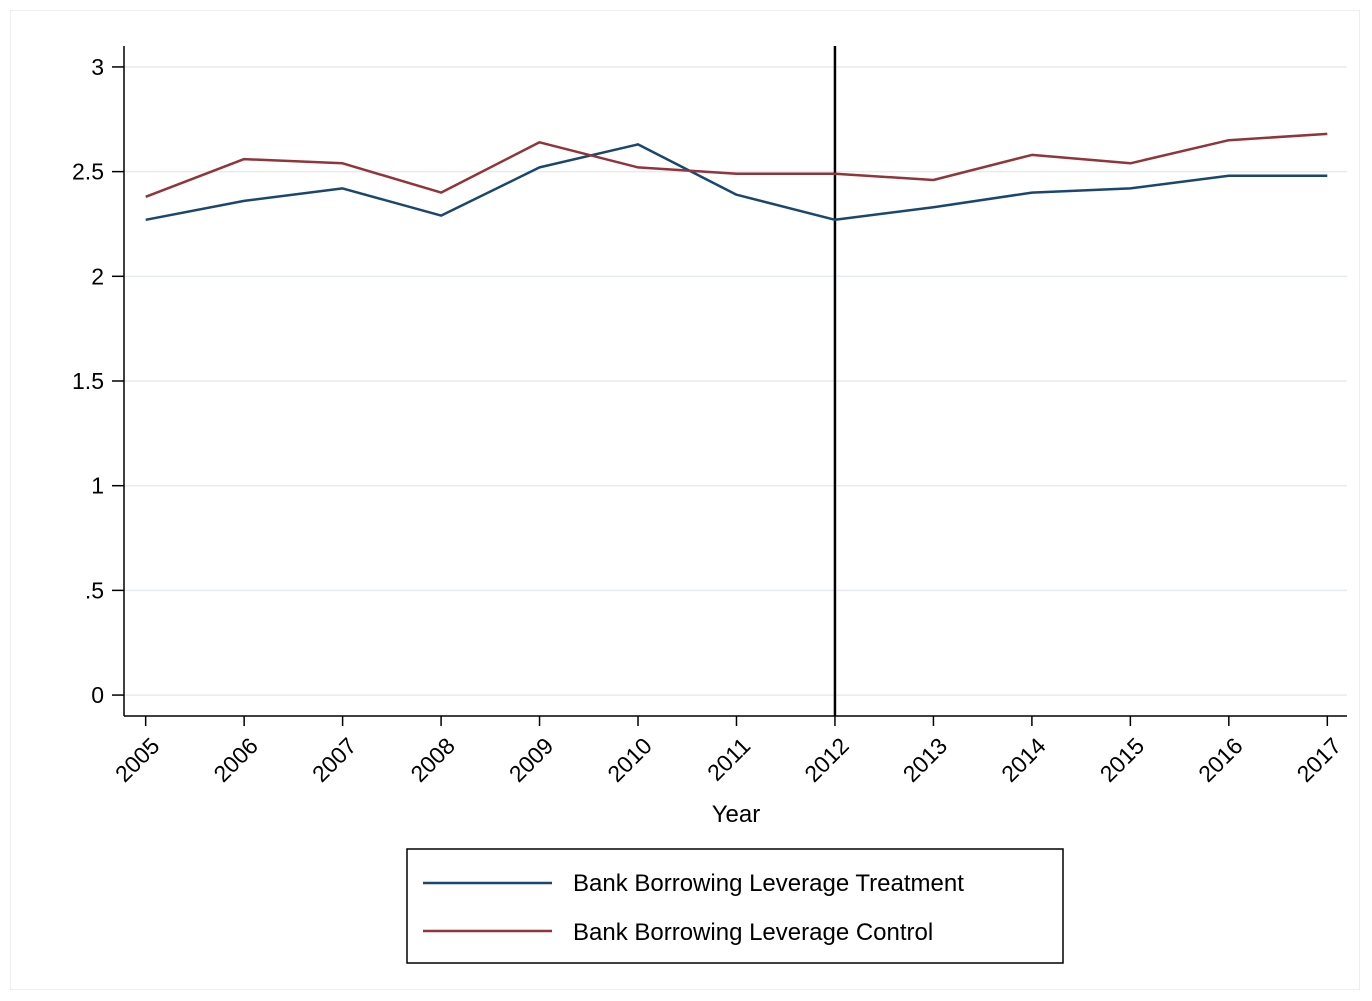 This screenshot has width=1372, height=1001. What do you see at coordinates (531, 759) in the screenshot?
I see `x-tick-label: 2009` at bounding box center [531, 759].